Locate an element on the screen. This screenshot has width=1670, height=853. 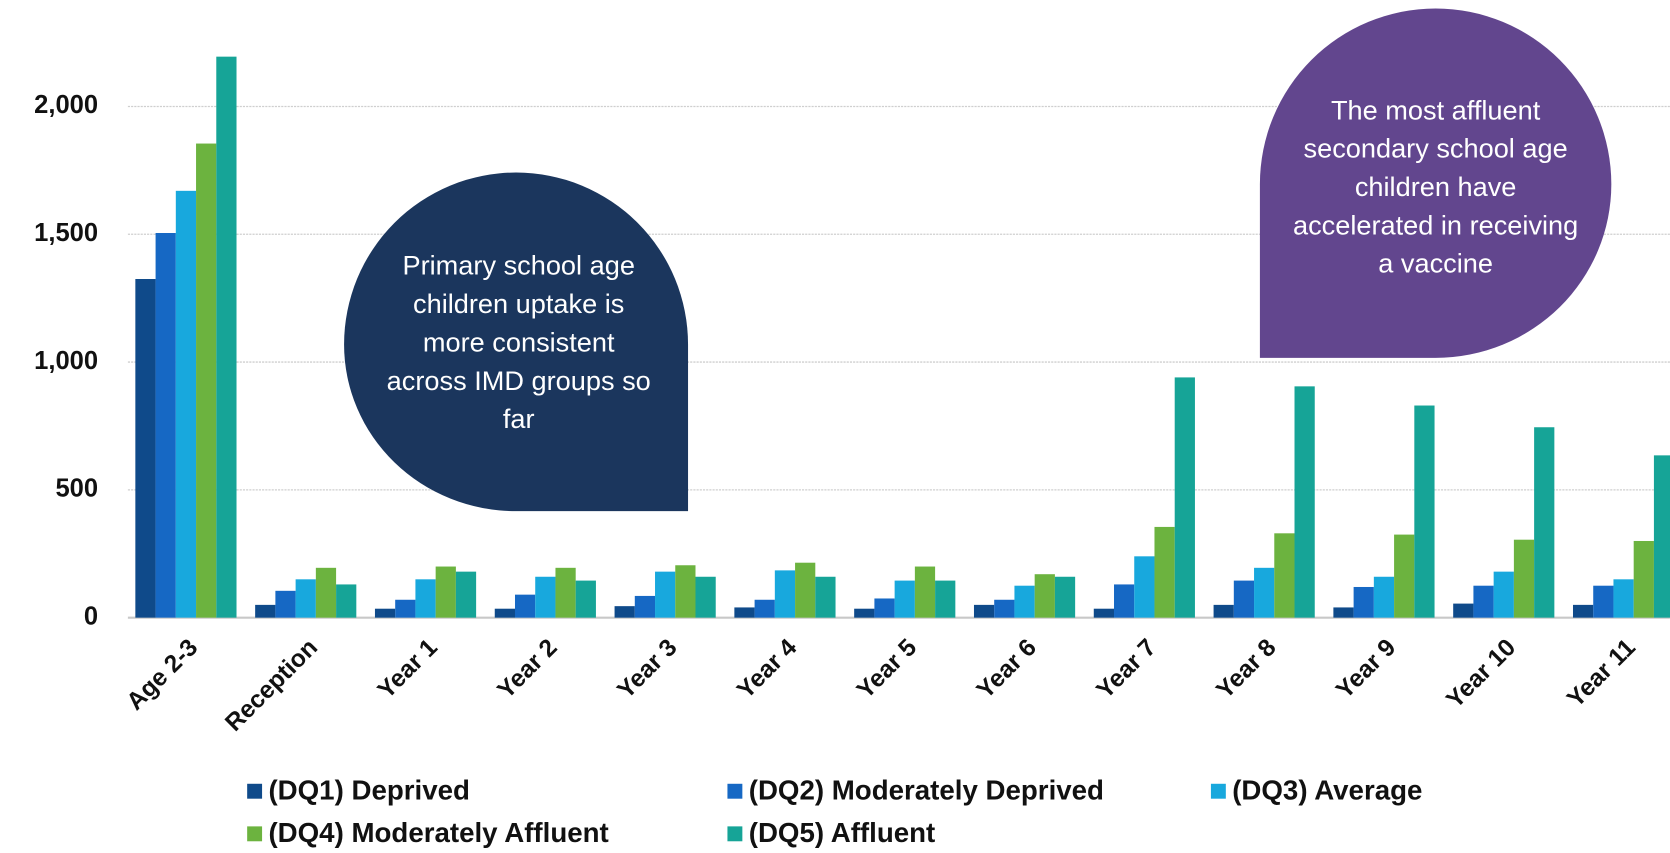
legend-label: (DQ3) Average is located at coordinates (1327, 790).